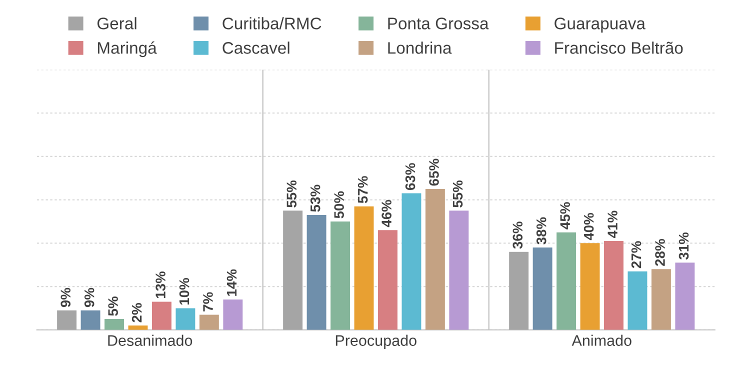 The width and height of the screenshot is (737, 377). I want to click on data-label: 38%, so click(541, 230).